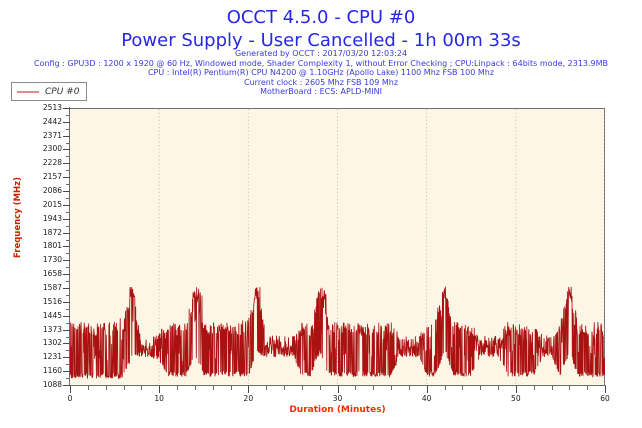  Describe the element at coordinates (426, 398) in the screenshot. I see `x-axis-tick-label: 40` at that location.